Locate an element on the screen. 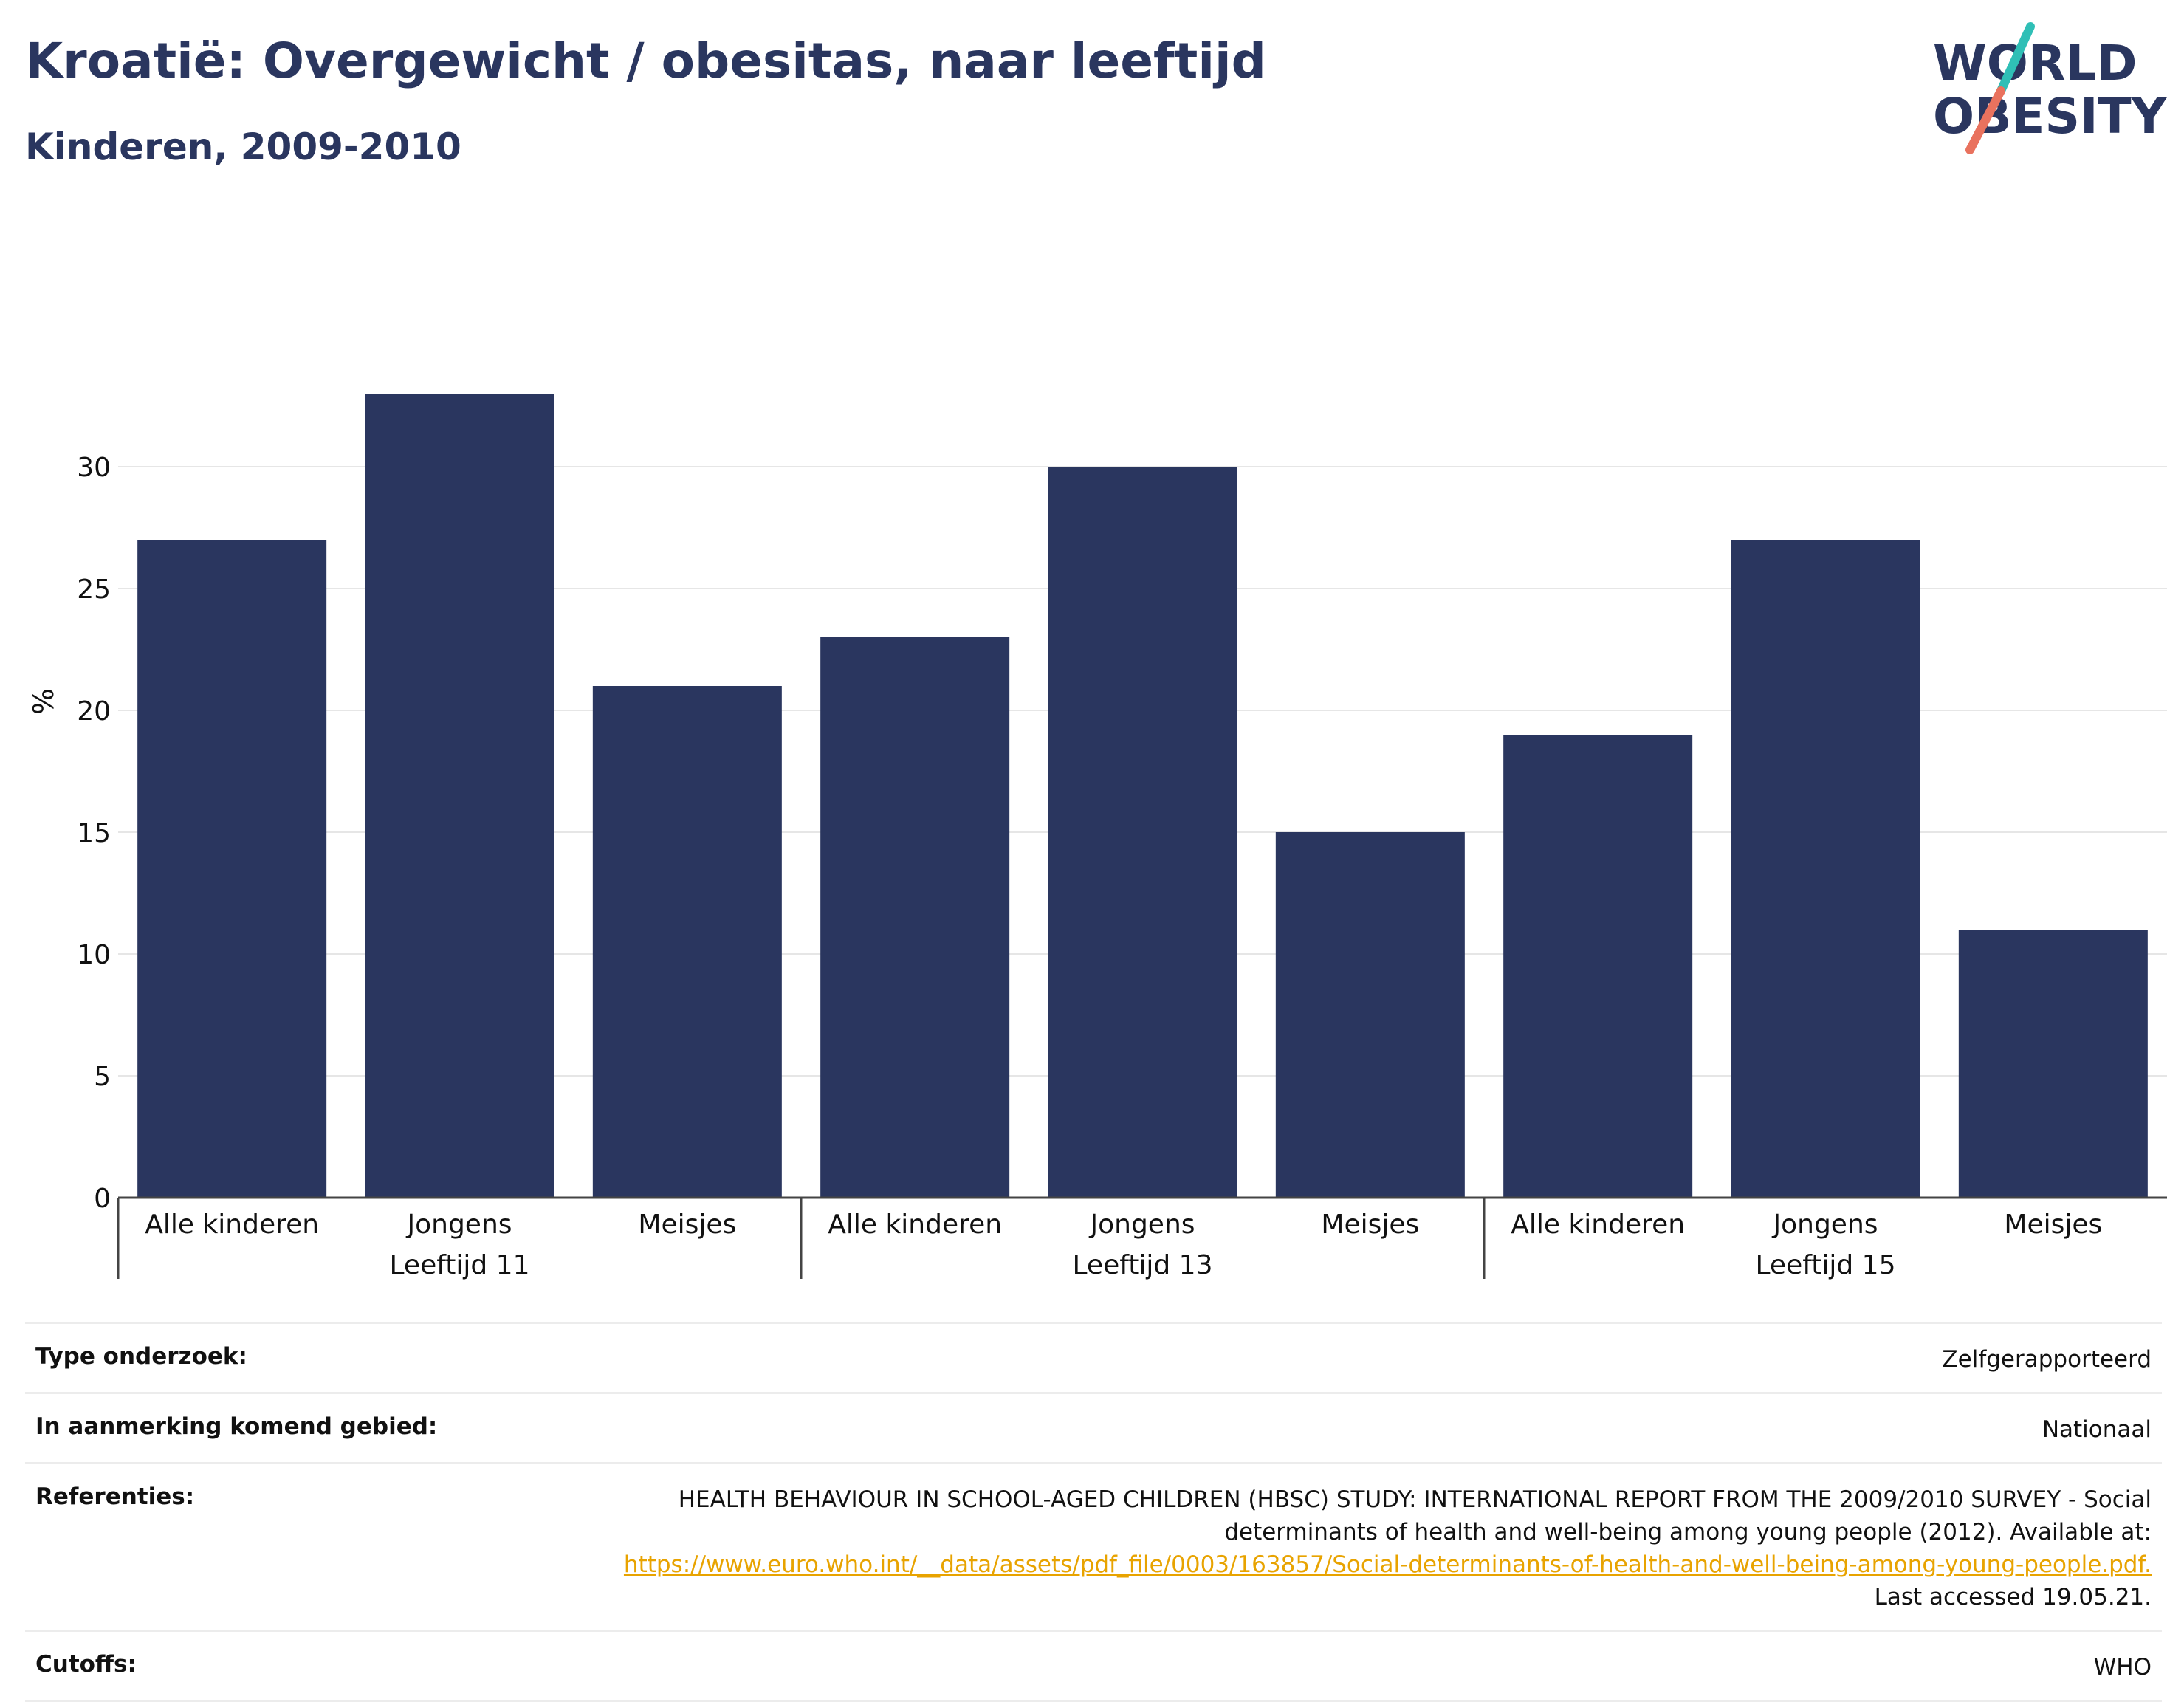  cutoffs-value: WHO is located at coordinates (2123, 1667).